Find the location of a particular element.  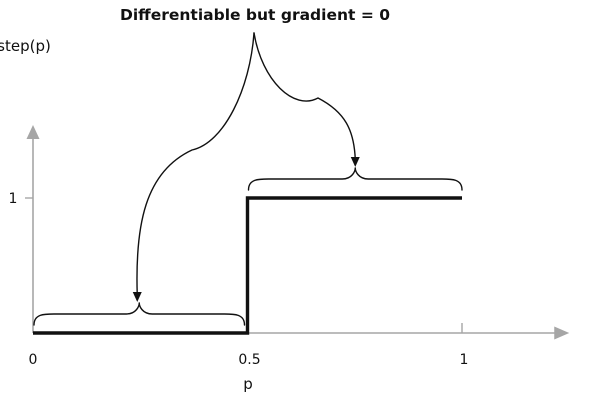

y-axis-label: step(p) is located at coordinates (25, 46).